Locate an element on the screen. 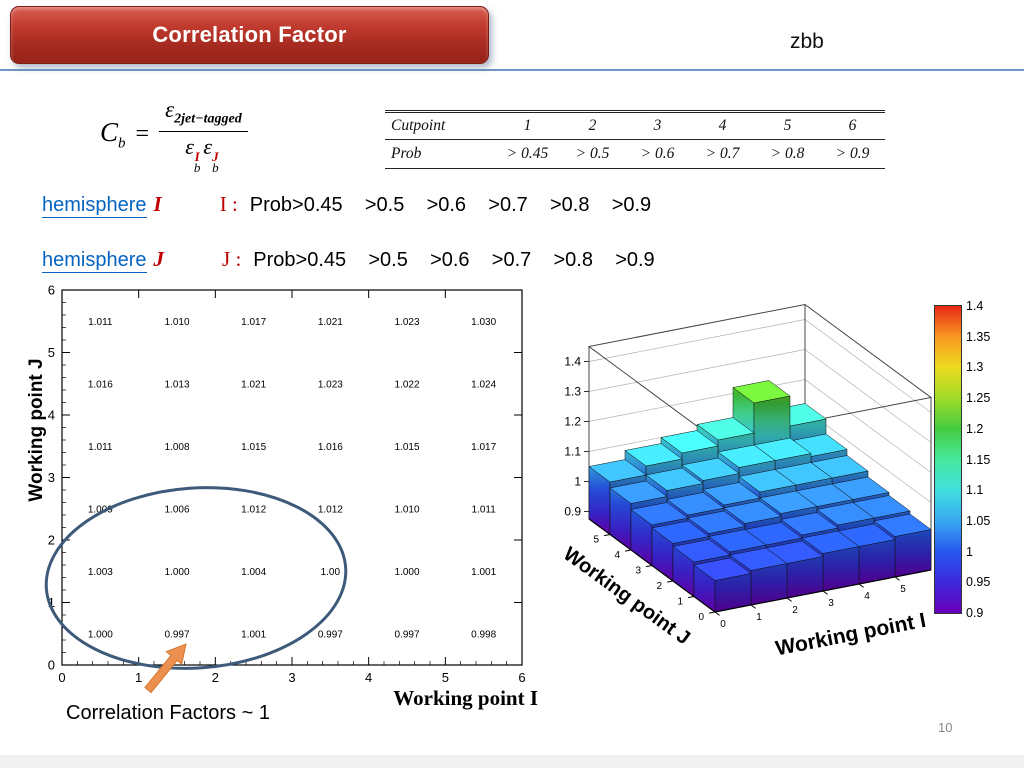 The height and width of the screenshot is (768, 1024). slide-title: Correlation Factor is located at coordinates (249, 34).